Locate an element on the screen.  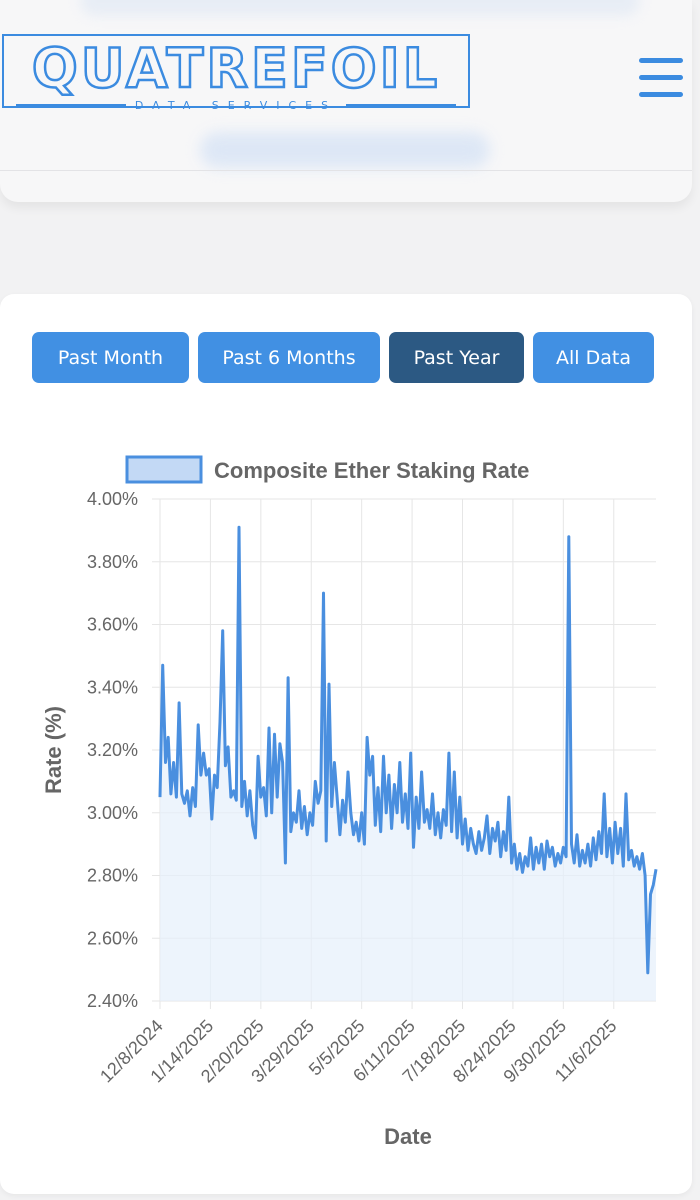
past-month-button: Past Month is located at coordinates (110, 357).